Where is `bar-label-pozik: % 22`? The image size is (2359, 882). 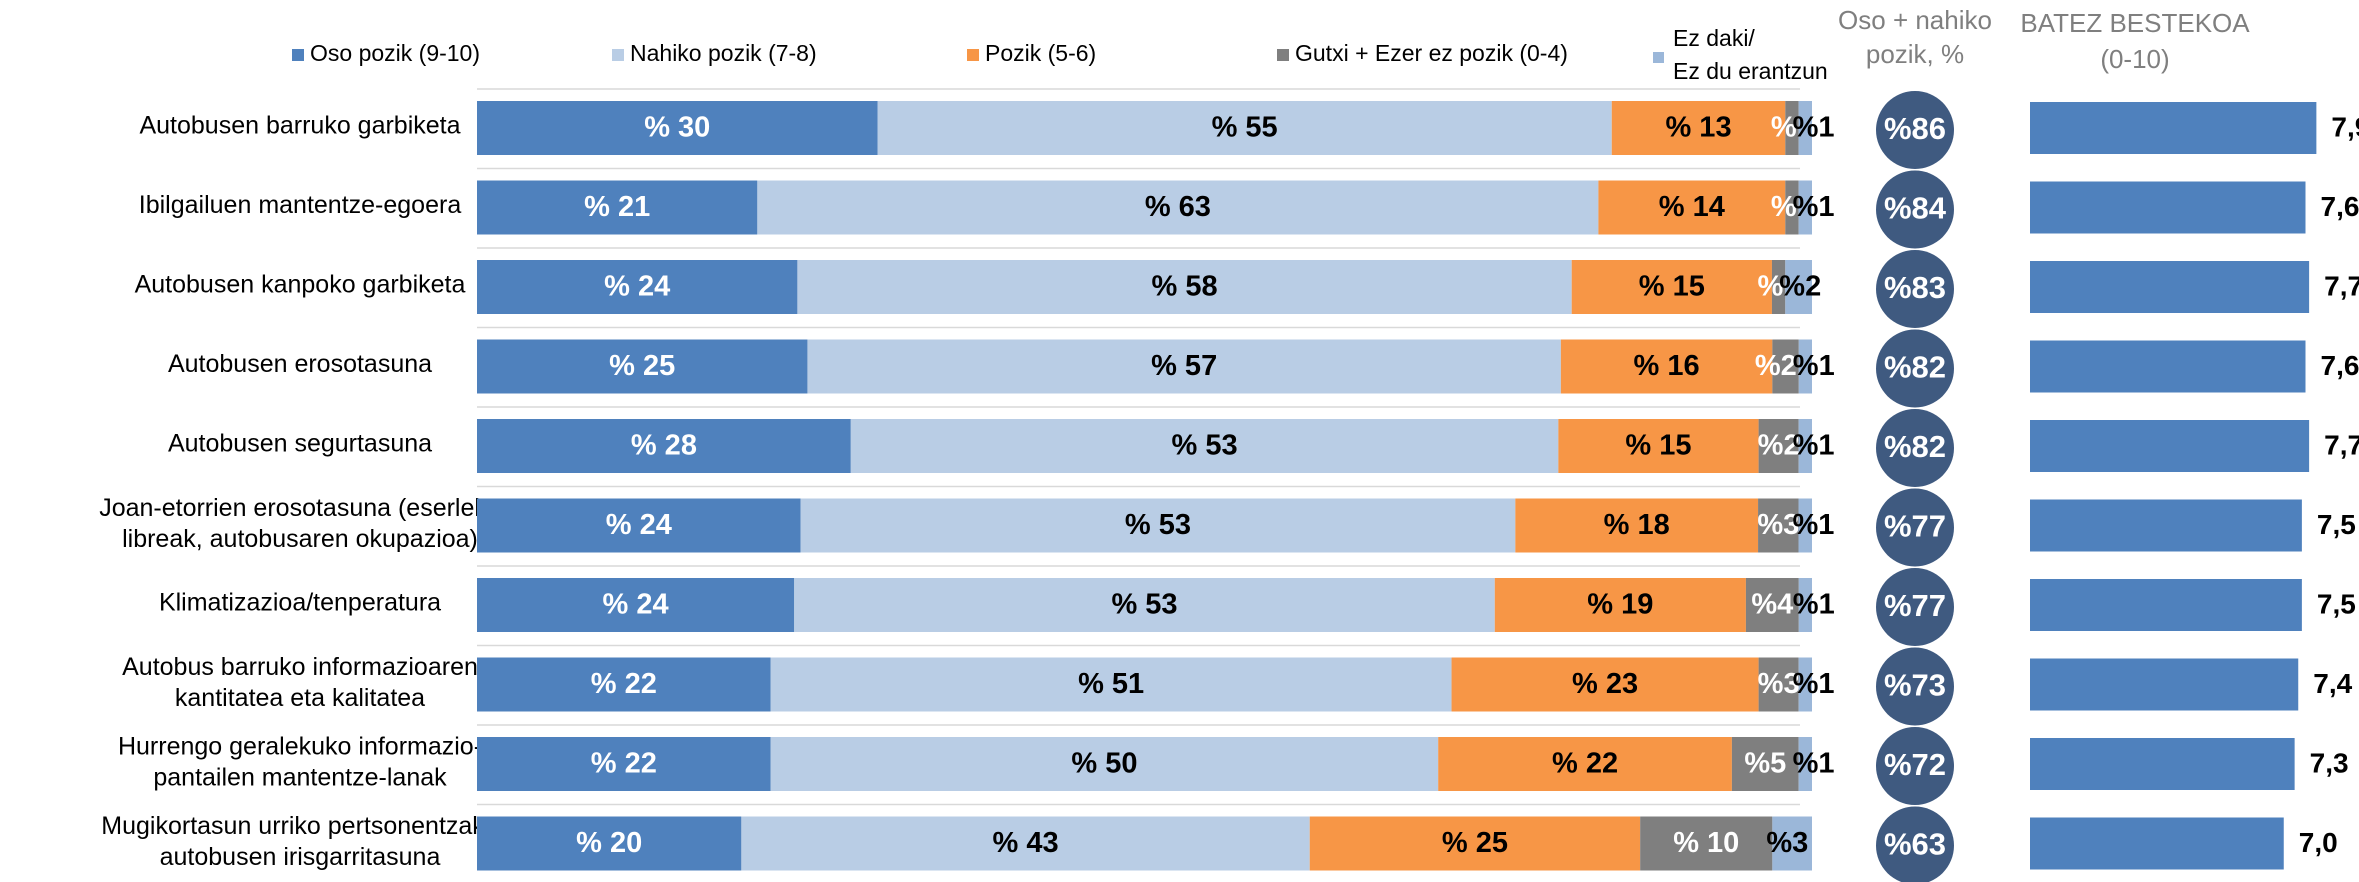 bar-label-pozik: % 22 is located at coordinates (1585, 764).